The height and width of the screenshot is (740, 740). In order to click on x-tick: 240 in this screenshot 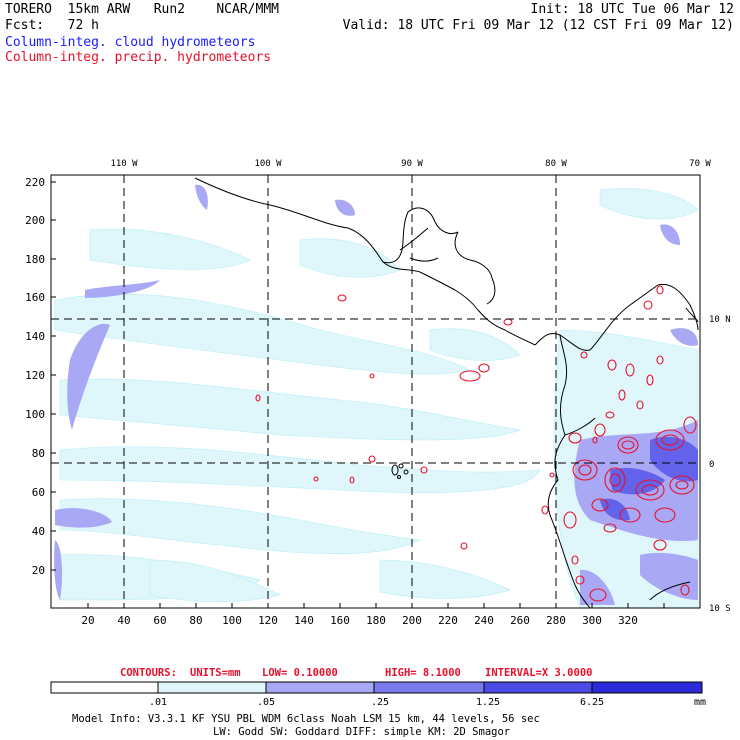, I will do `click(484, 620)`.